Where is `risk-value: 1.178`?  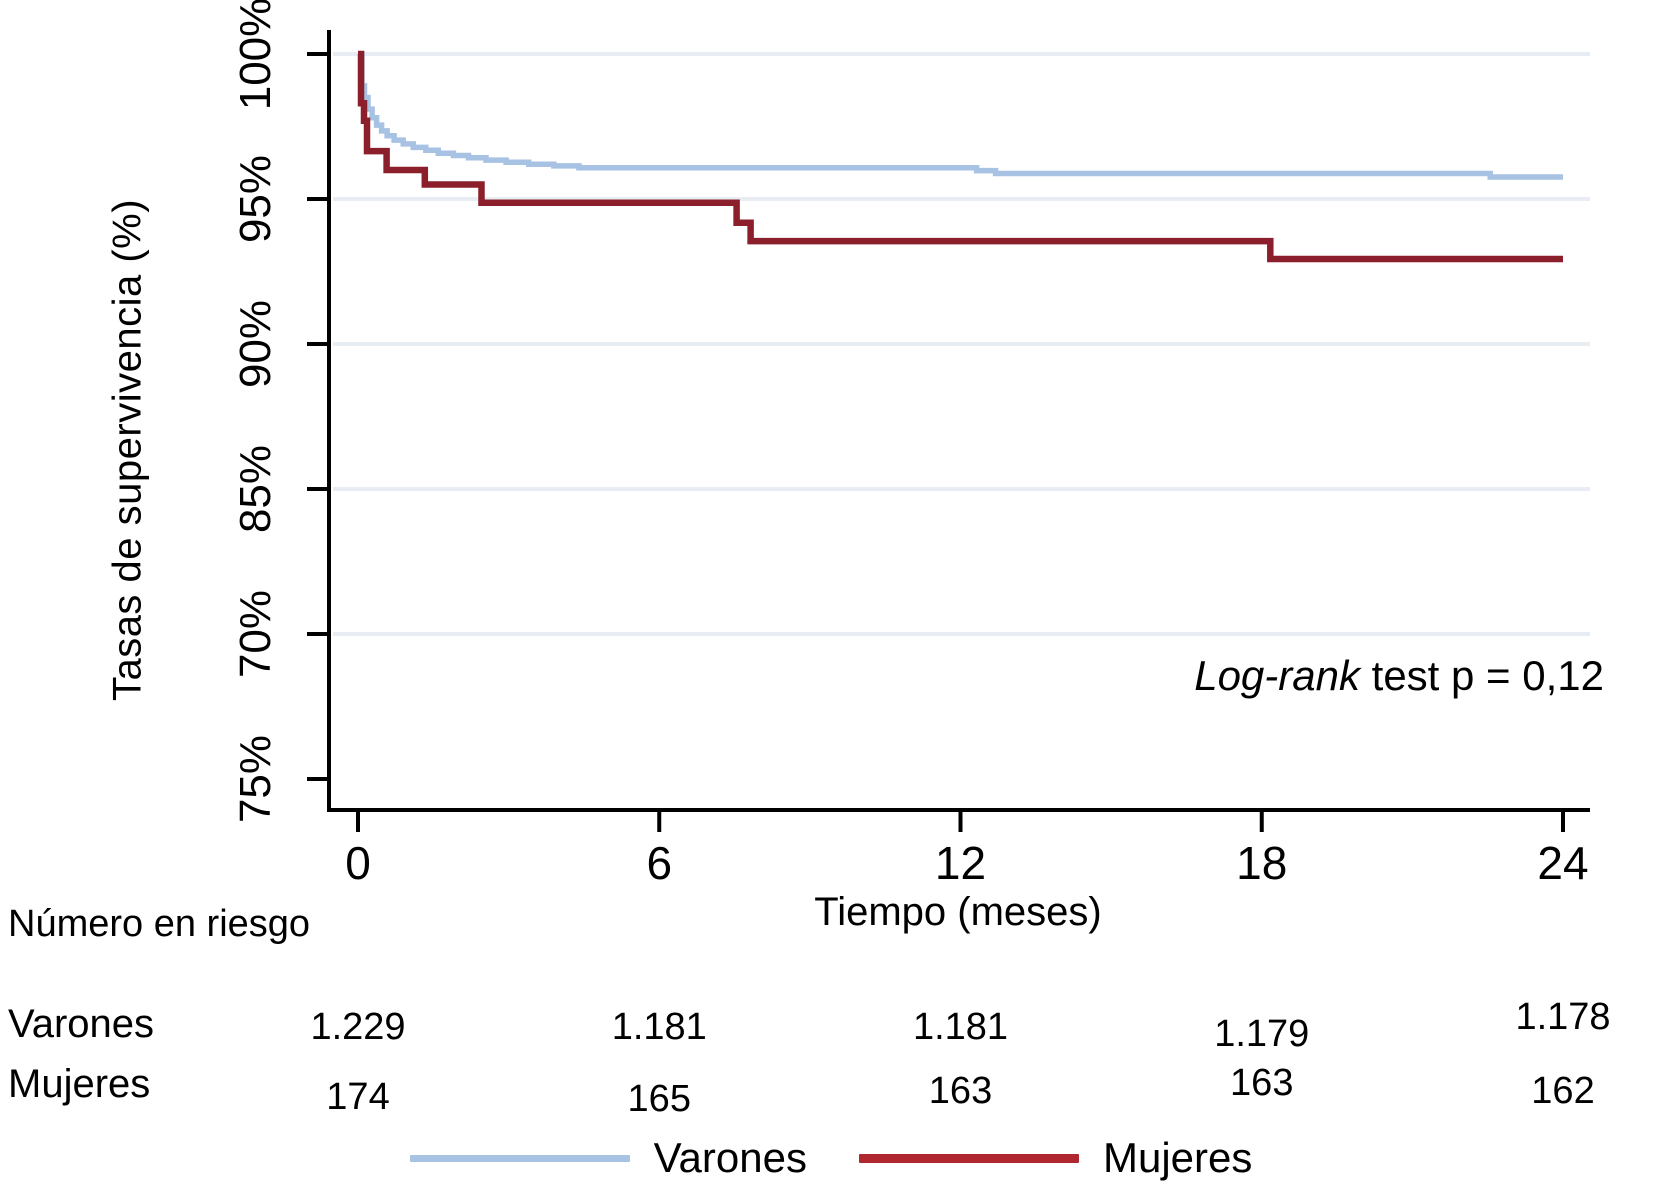 risk-value: 1.178 is located at coordinates (1563, 1017).